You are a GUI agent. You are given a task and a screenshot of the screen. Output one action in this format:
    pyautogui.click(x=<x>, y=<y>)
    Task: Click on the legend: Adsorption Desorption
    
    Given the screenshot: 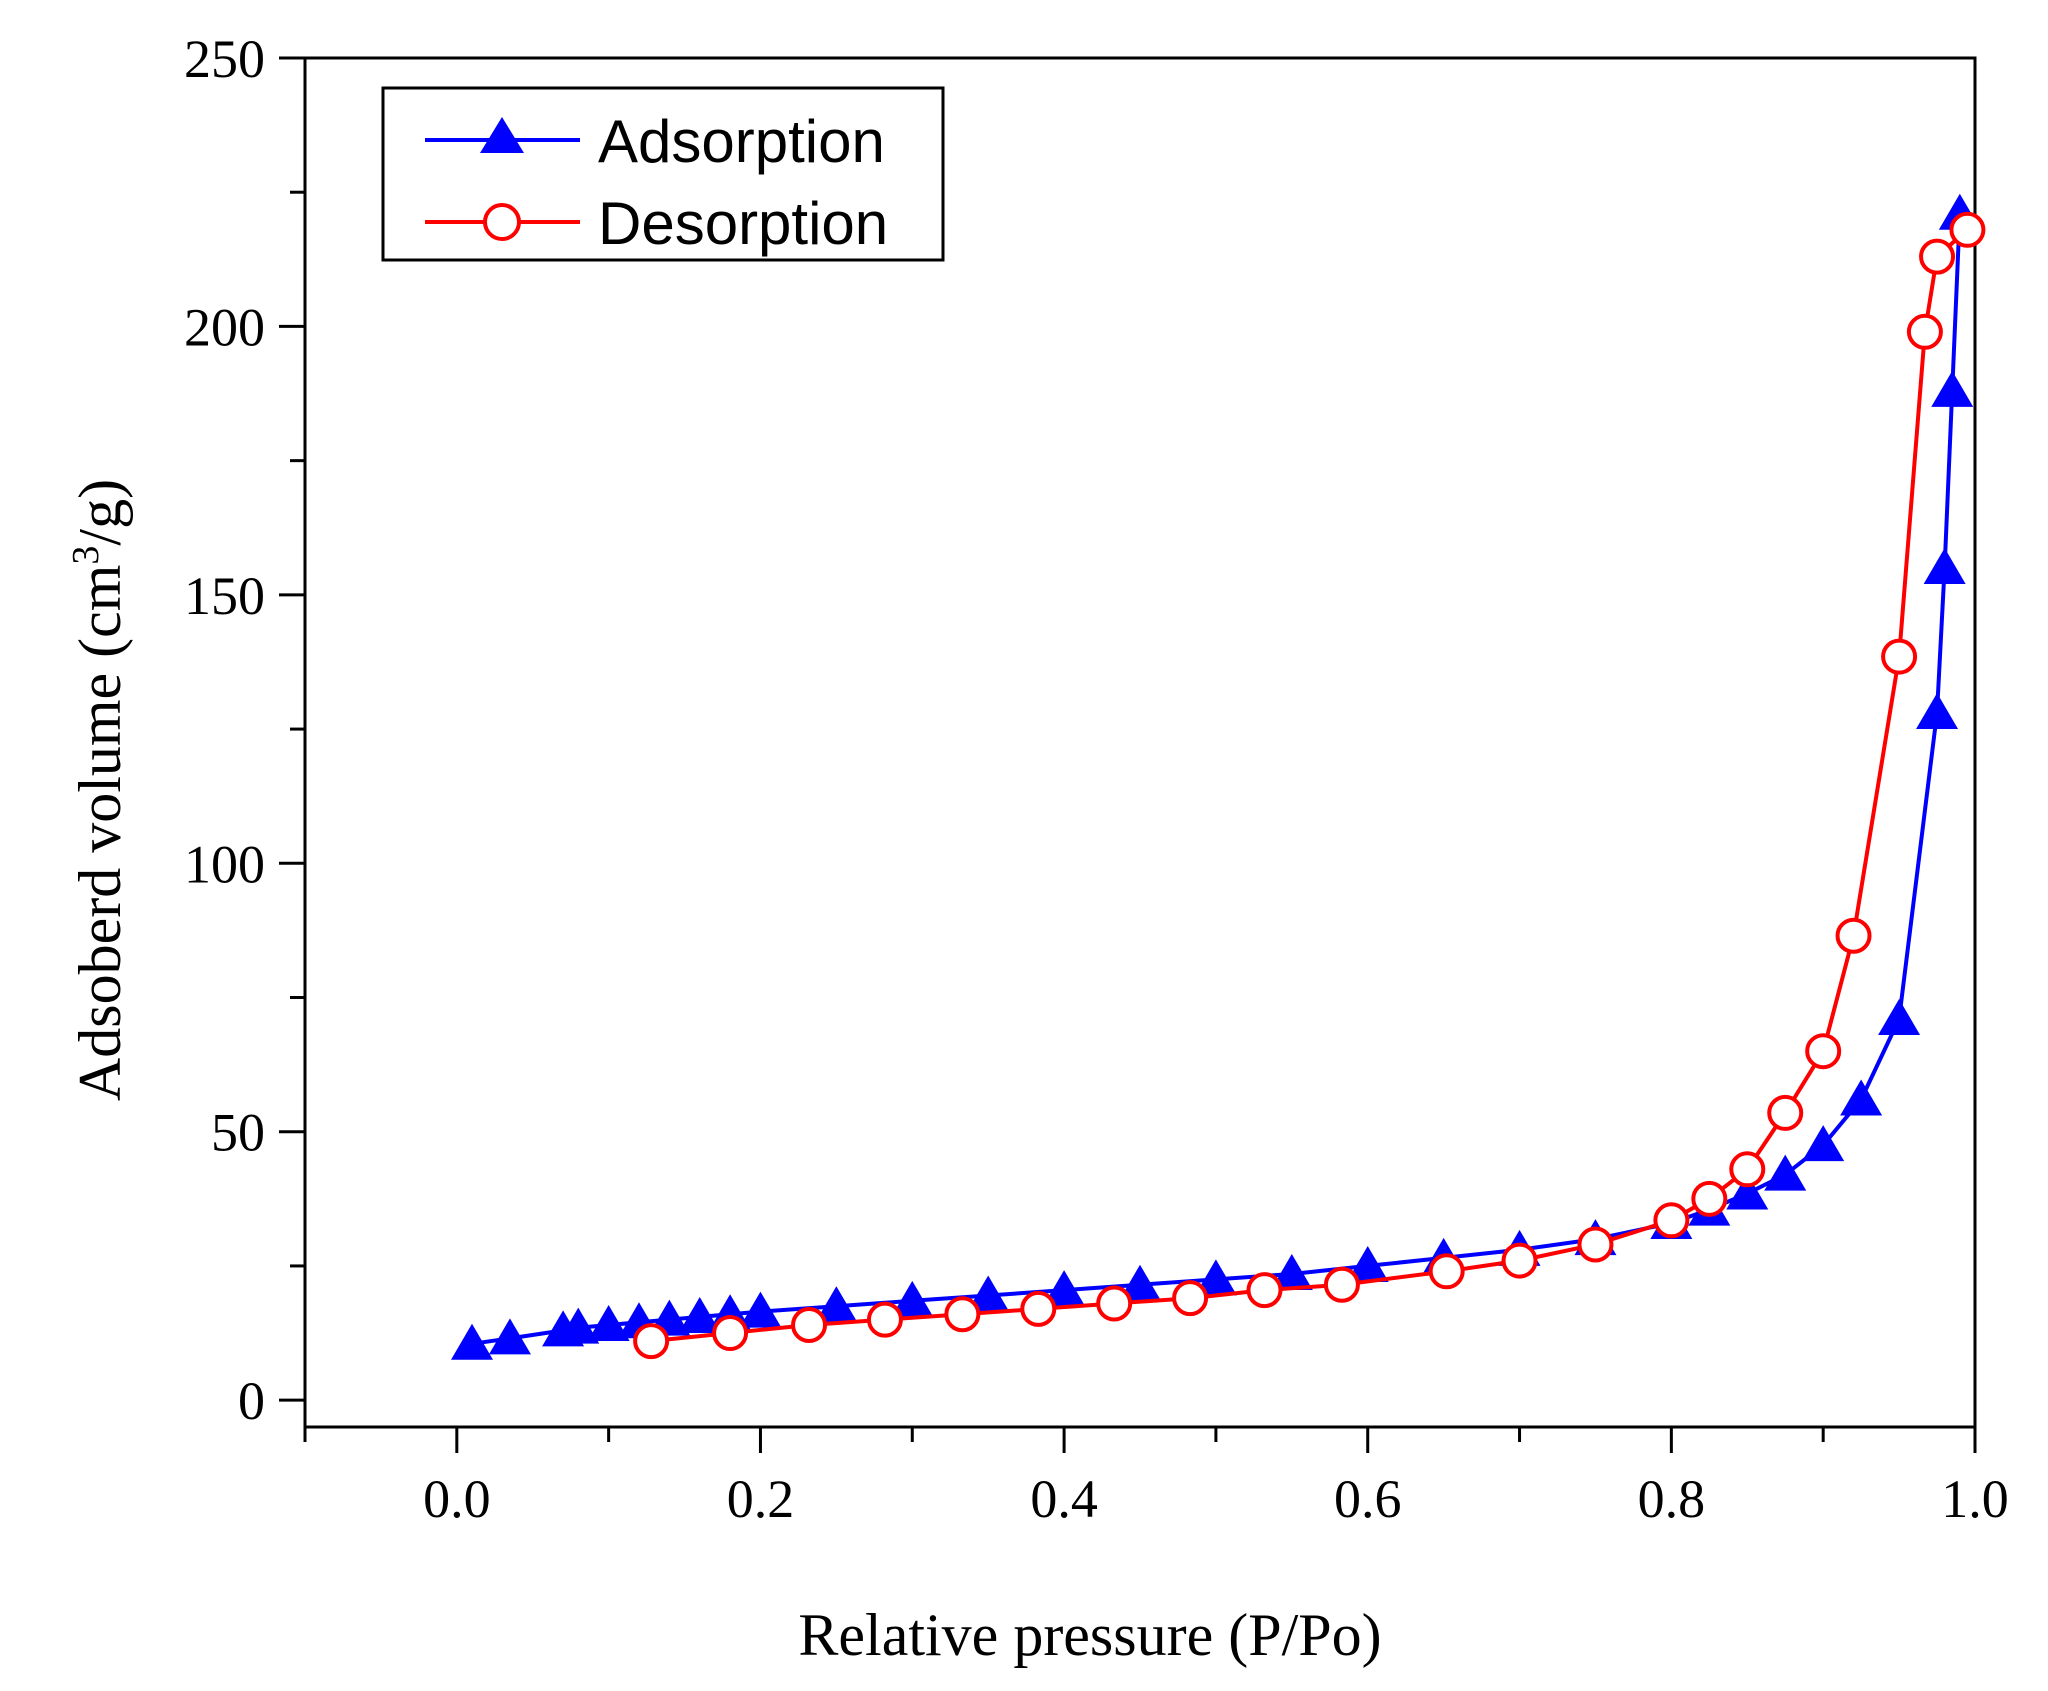 What is the action you would take?
    pyautogui.click(x=663, y=174)
    